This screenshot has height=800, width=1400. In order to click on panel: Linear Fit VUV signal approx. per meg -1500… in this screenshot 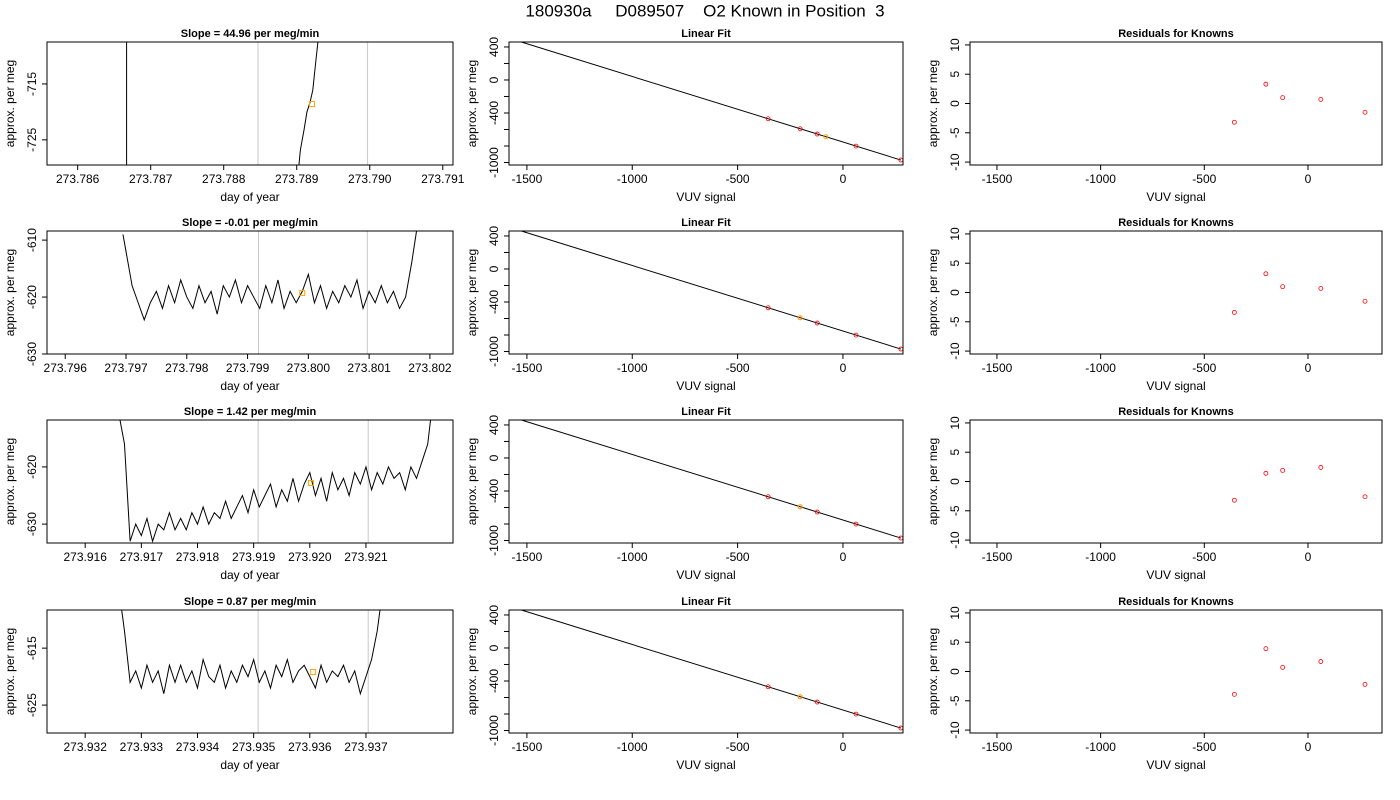, I will do `click(684, 684)`.